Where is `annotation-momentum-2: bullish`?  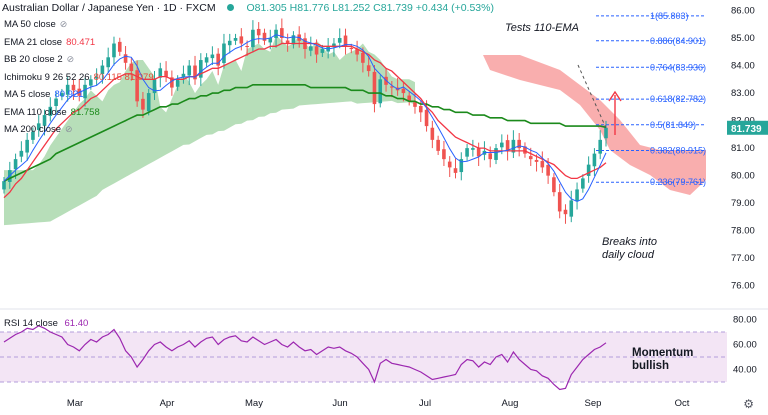 annotation-momentum-2: bullish is located at coordinates (651, 366).